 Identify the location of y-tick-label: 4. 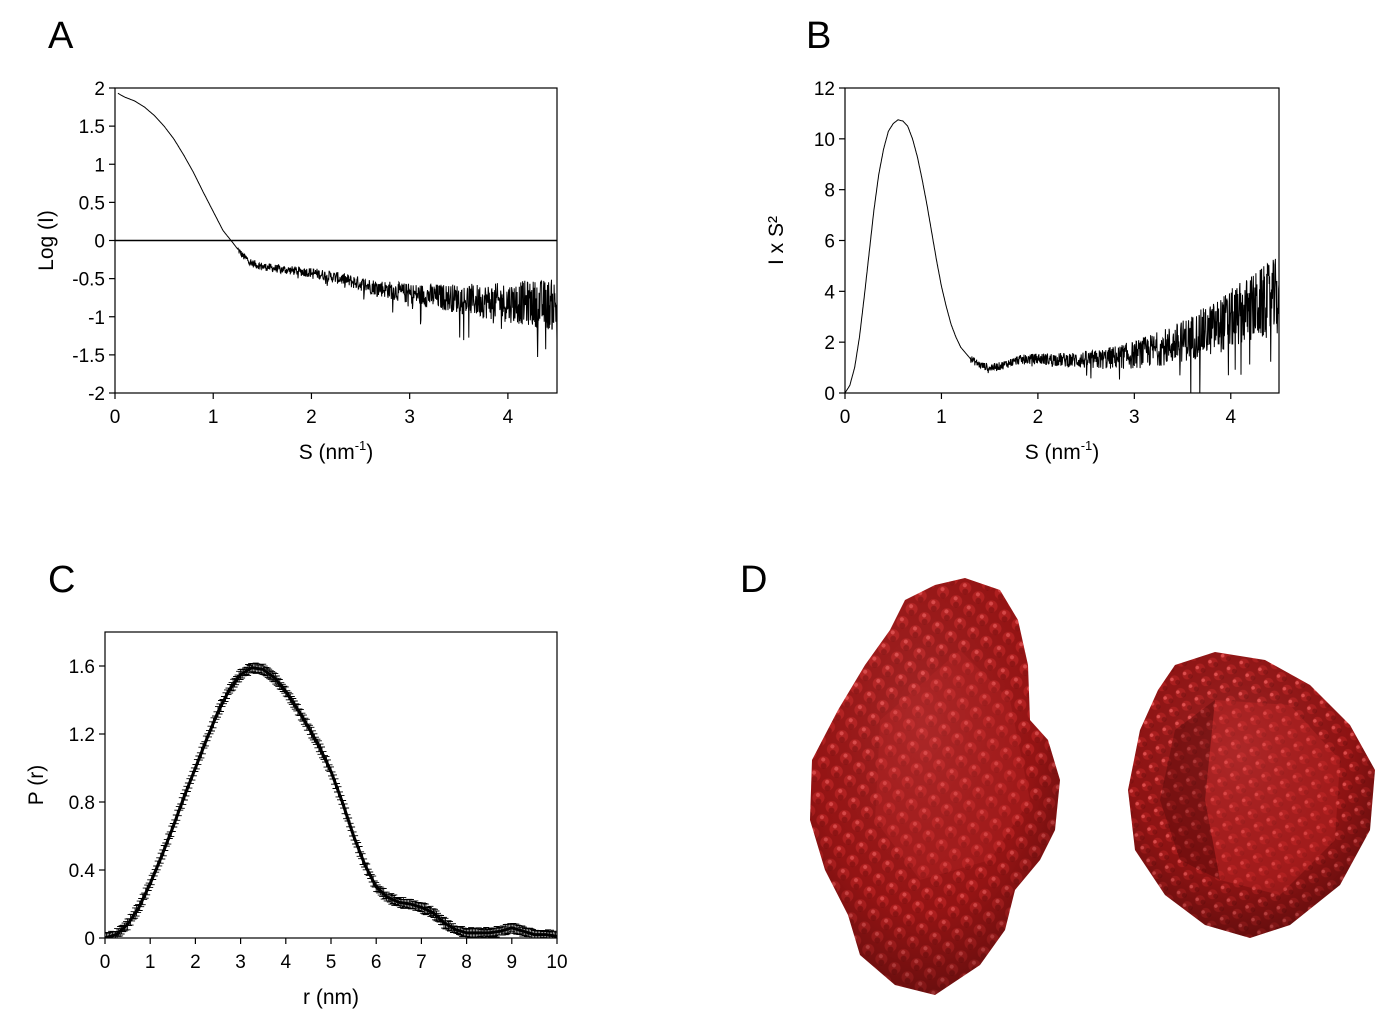
(829, 292).